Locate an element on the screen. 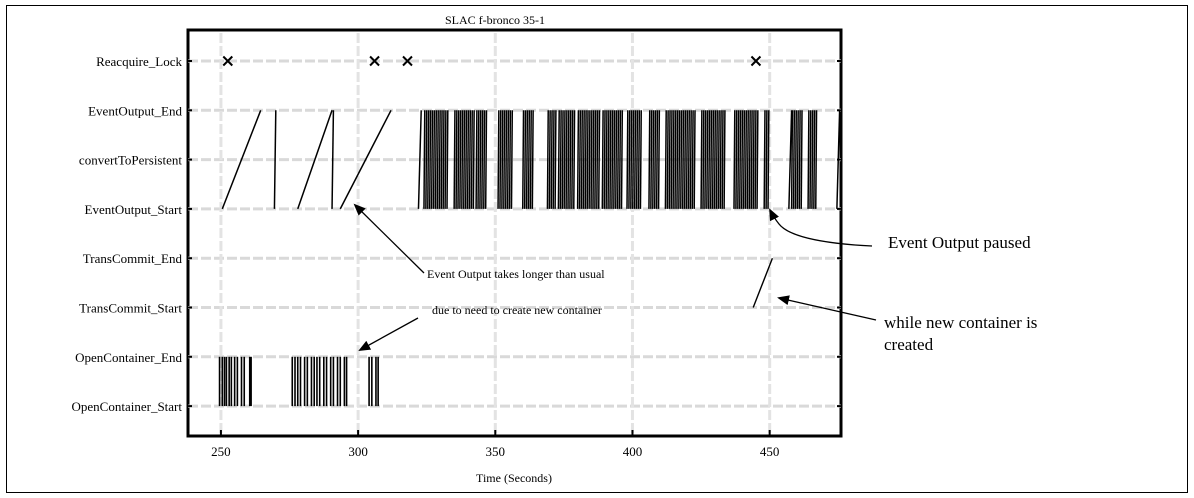 Image resolution: width=1194 pixels, height=498 pixels. arrow-event-output-paused is located at coordinates (821, 227).